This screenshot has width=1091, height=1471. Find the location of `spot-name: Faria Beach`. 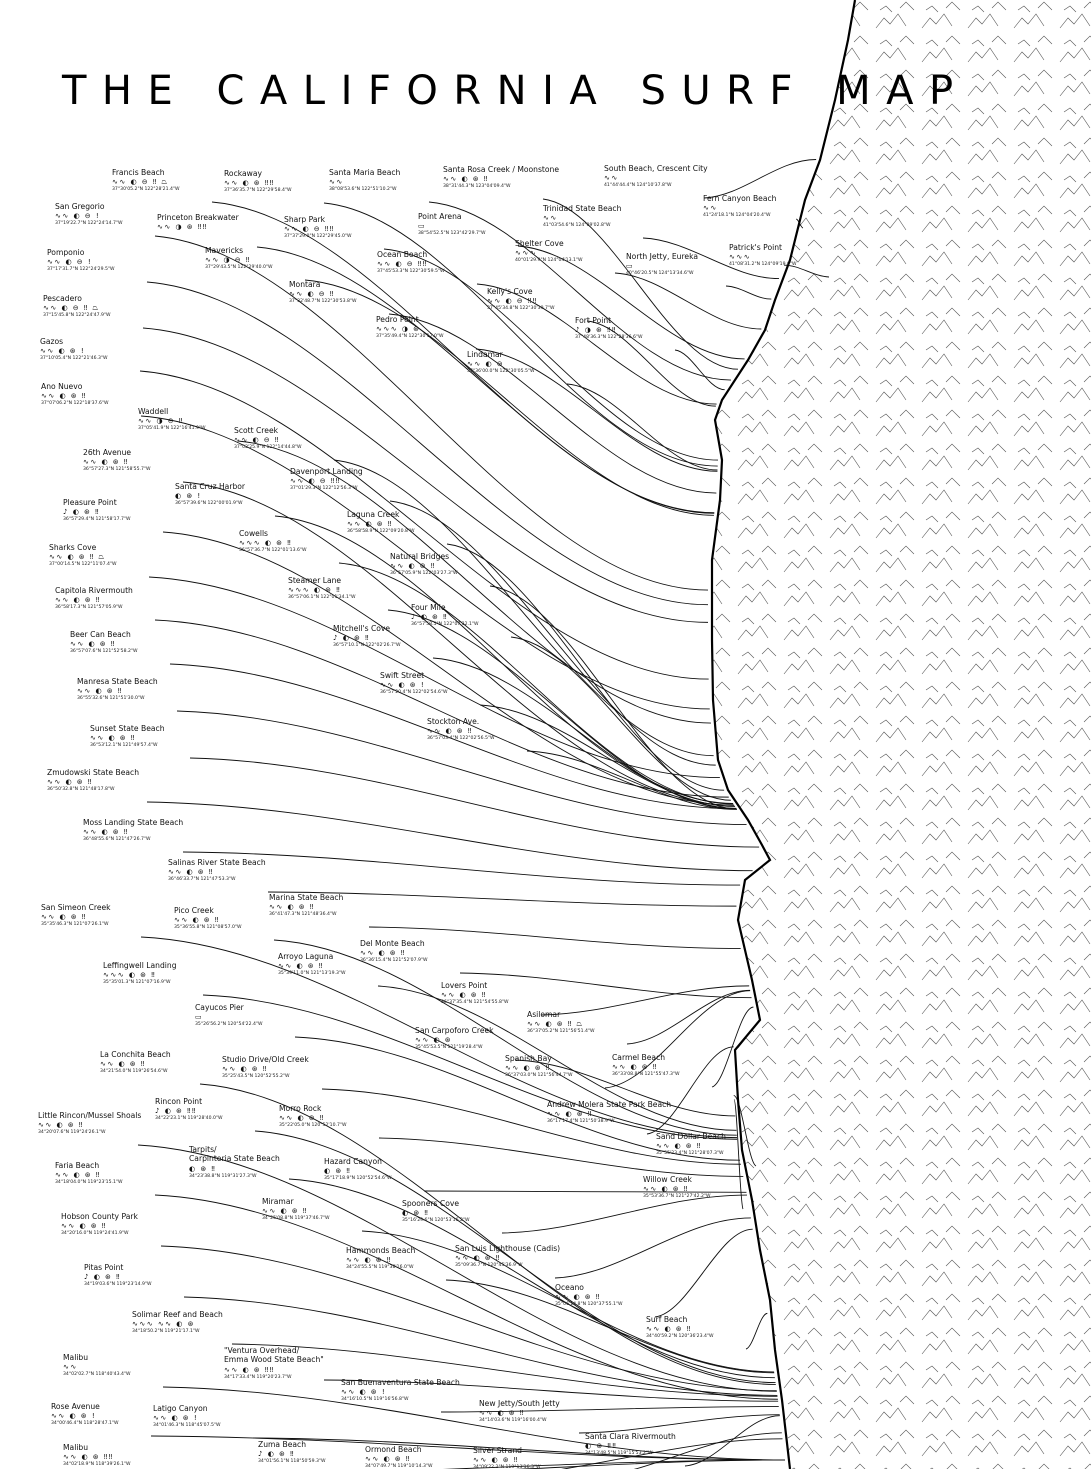

spot-name: Faria Beach is located at coordinates (77, 1165).